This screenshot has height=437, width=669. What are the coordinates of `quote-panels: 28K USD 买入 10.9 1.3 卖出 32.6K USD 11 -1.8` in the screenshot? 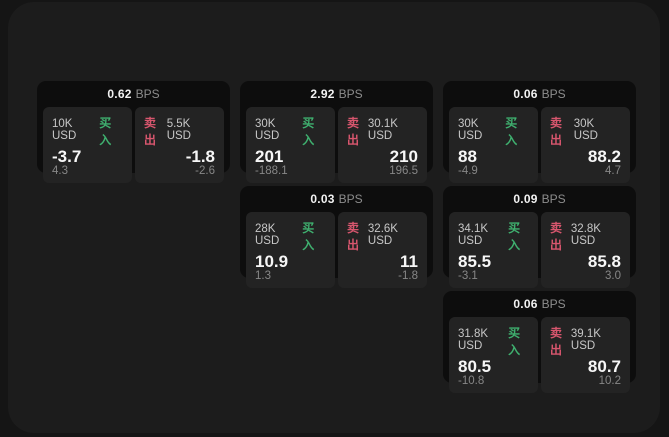 It's located at (336, 253).